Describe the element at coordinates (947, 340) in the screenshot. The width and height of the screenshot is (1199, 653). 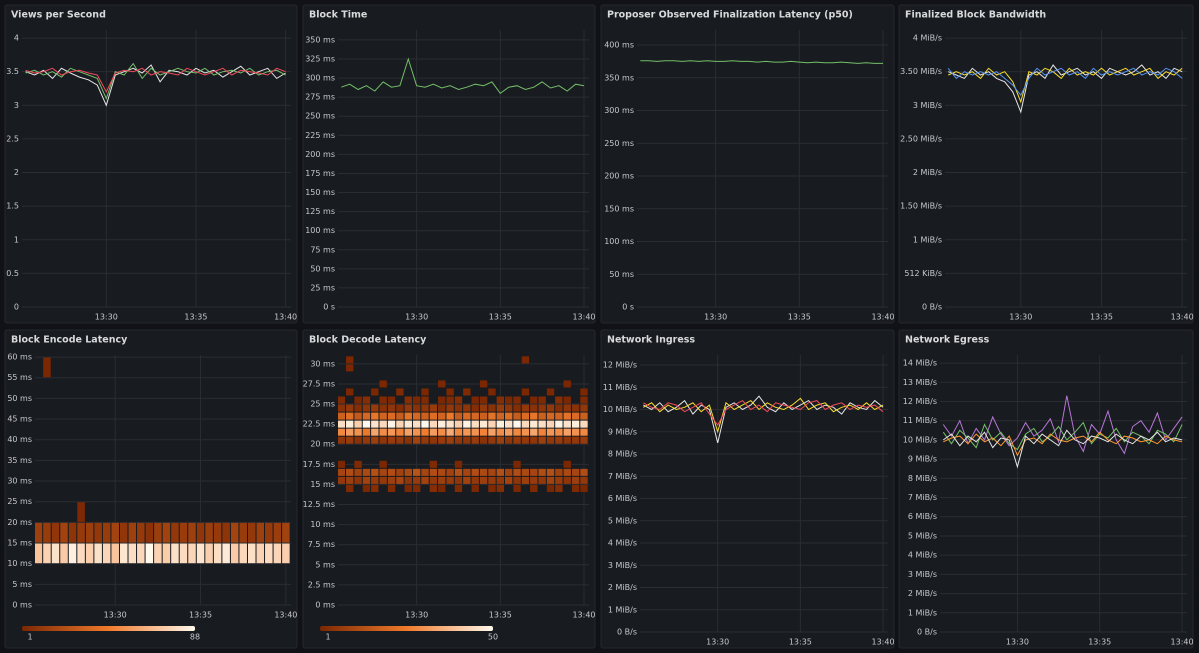
I see `panel-title: Network Egress` at that location.